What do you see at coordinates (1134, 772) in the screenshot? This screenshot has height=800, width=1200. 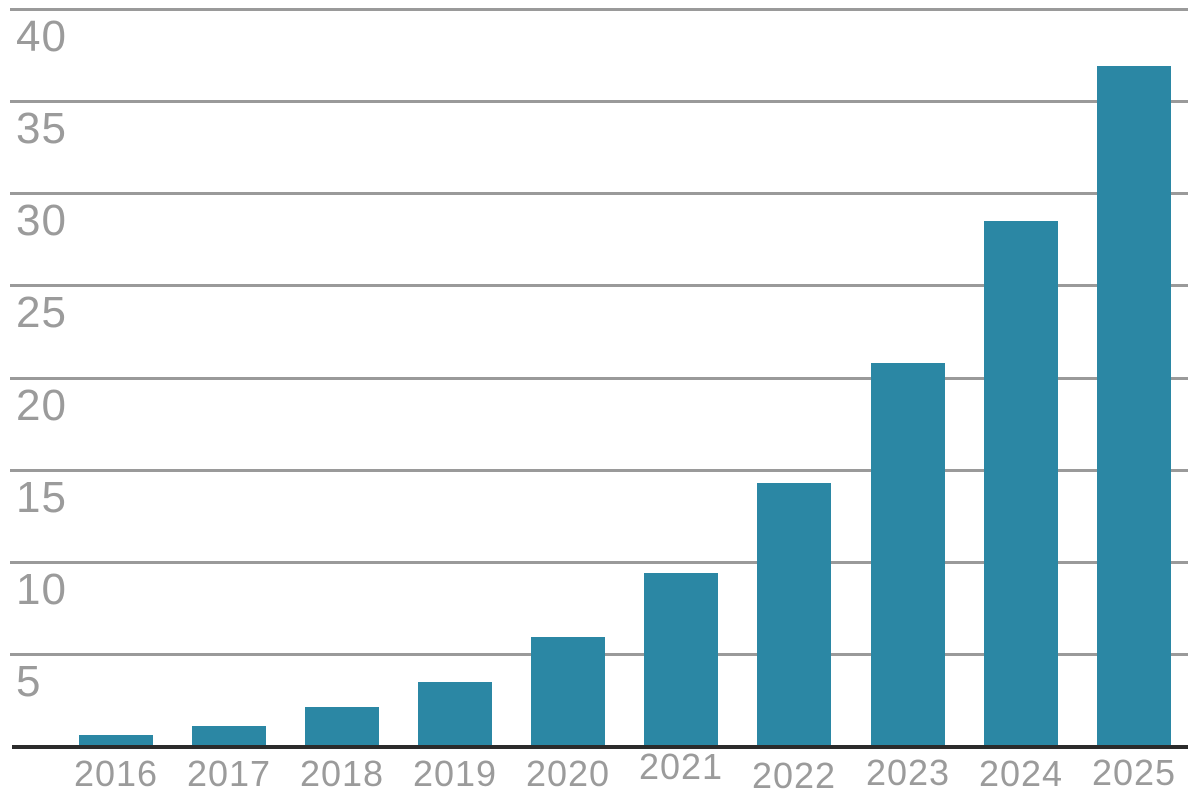 I see `x-axis-tick-label: 2025` at bounding box center [1134, 772].